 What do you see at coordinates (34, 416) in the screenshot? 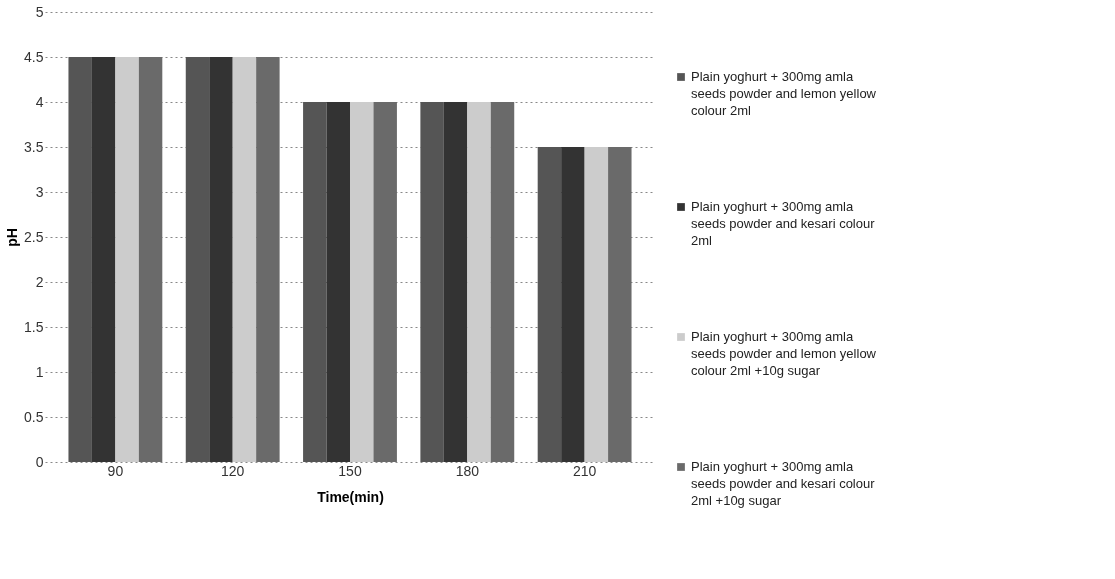
I see `y-tick-label: 0.5` at bounding box center [34, 416].